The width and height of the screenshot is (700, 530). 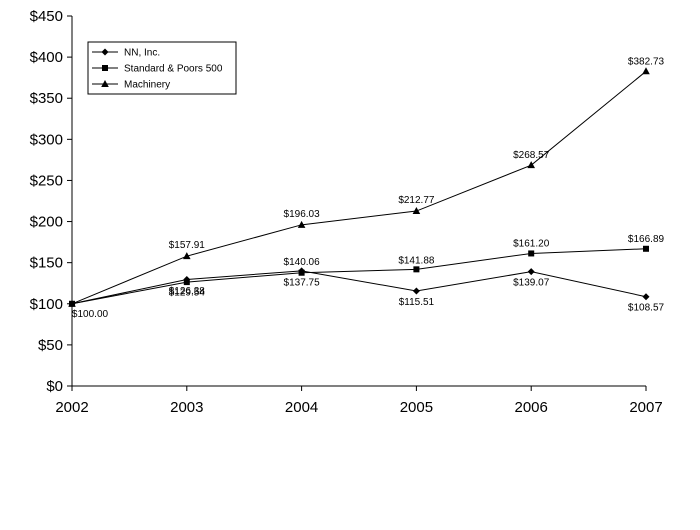 What do you see at coordinates (359, 287) in the screenshot?
I see `series-line-diamond` at bounding box center [359, 287].